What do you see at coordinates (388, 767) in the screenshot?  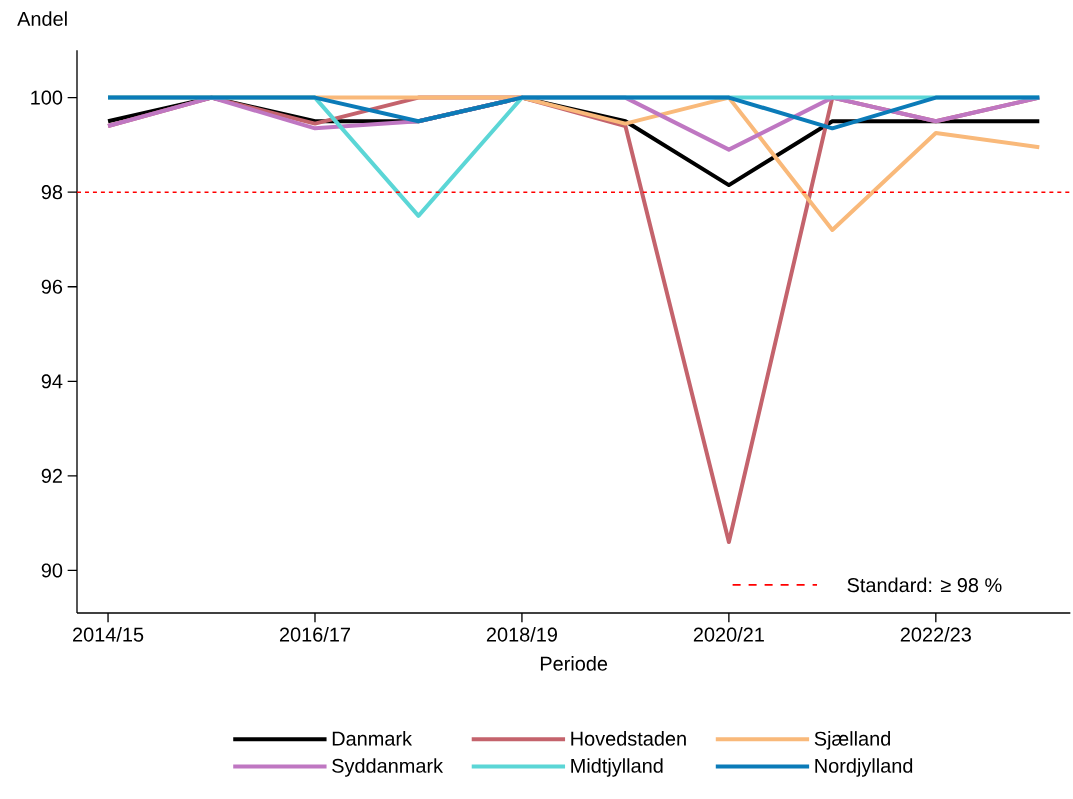 I see `legend-label: Syddanmark` at bounding box center [388, 767].